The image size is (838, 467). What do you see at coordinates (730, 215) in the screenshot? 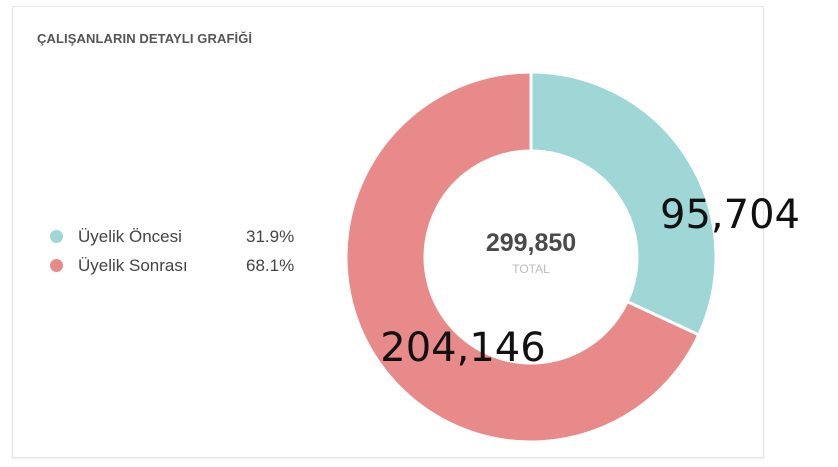
I see `slice-value-label-uyelik-oncesi: 95,704` at bounding box center [730, 215].